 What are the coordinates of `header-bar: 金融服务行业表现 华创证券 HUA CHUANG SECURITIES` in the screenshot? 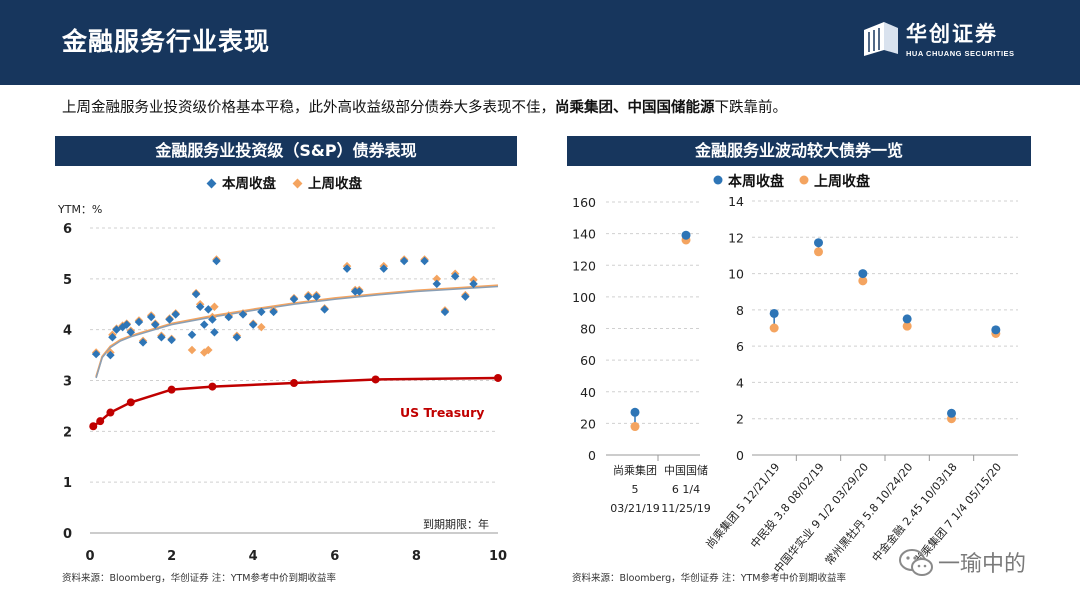 It's located at (540, 42).